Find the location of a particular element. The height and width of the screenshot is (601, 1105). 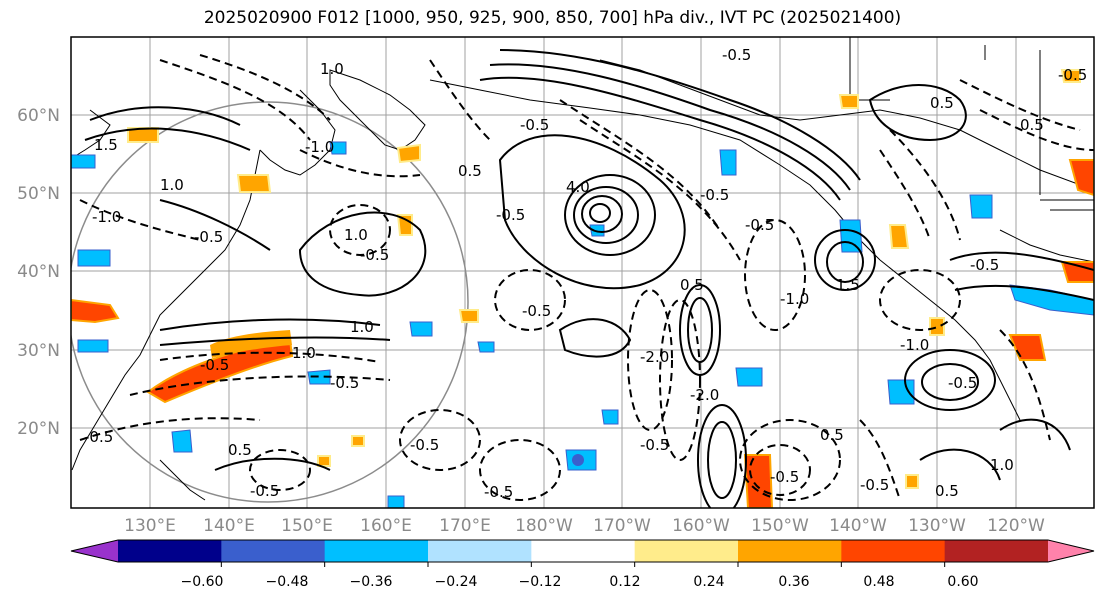

lon-label: 130°E is located at coordinates (150, 526).